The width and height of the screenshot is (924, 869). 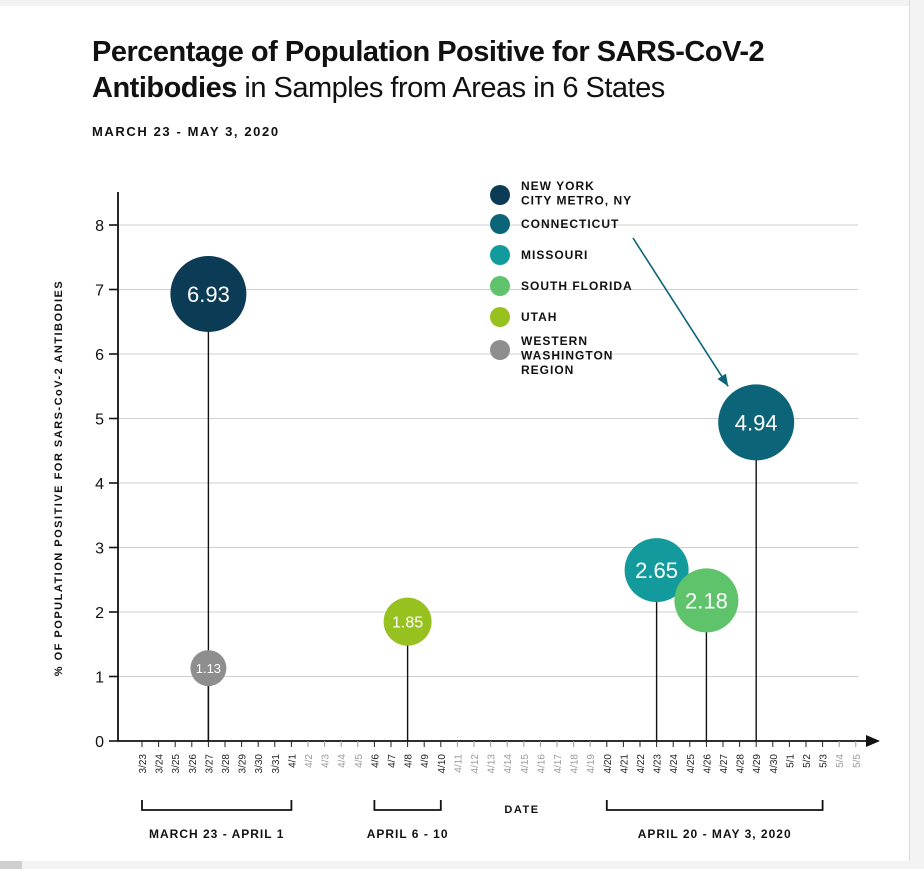 What do you see at coordinates (508, 764) in the screenshot?
I see `x-tick-label-4-14: 4/14` at bounding box center [508, 764].